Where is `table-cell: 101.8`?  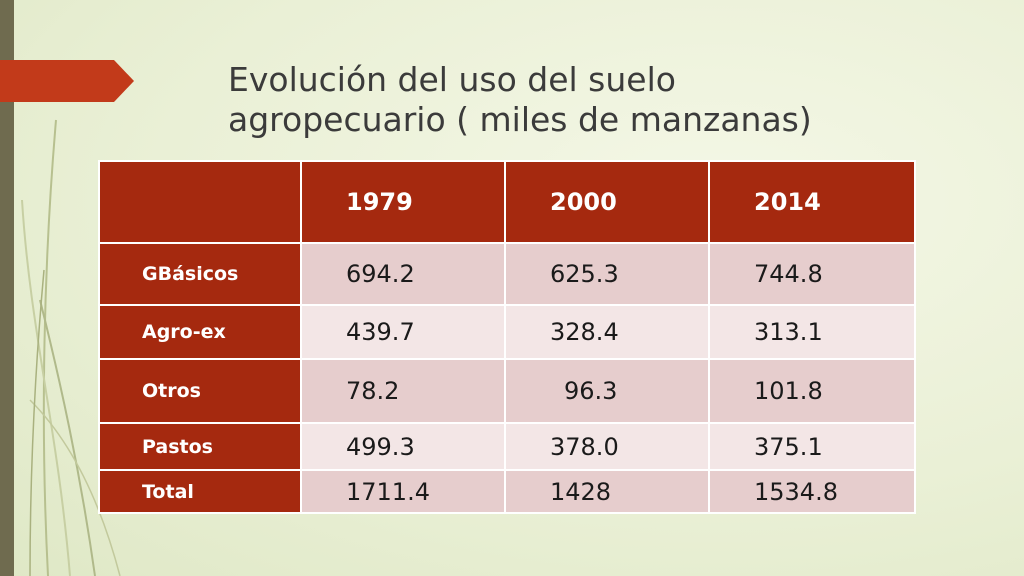
table-cell: 101.8 is located at coordinates (812, 391).